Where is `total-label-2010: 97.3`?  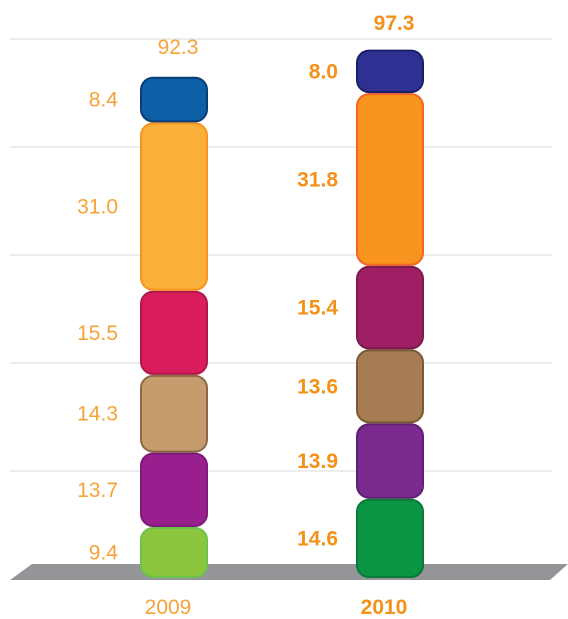
total-label-2010: 97.3 is located at coordinates (394, 23).